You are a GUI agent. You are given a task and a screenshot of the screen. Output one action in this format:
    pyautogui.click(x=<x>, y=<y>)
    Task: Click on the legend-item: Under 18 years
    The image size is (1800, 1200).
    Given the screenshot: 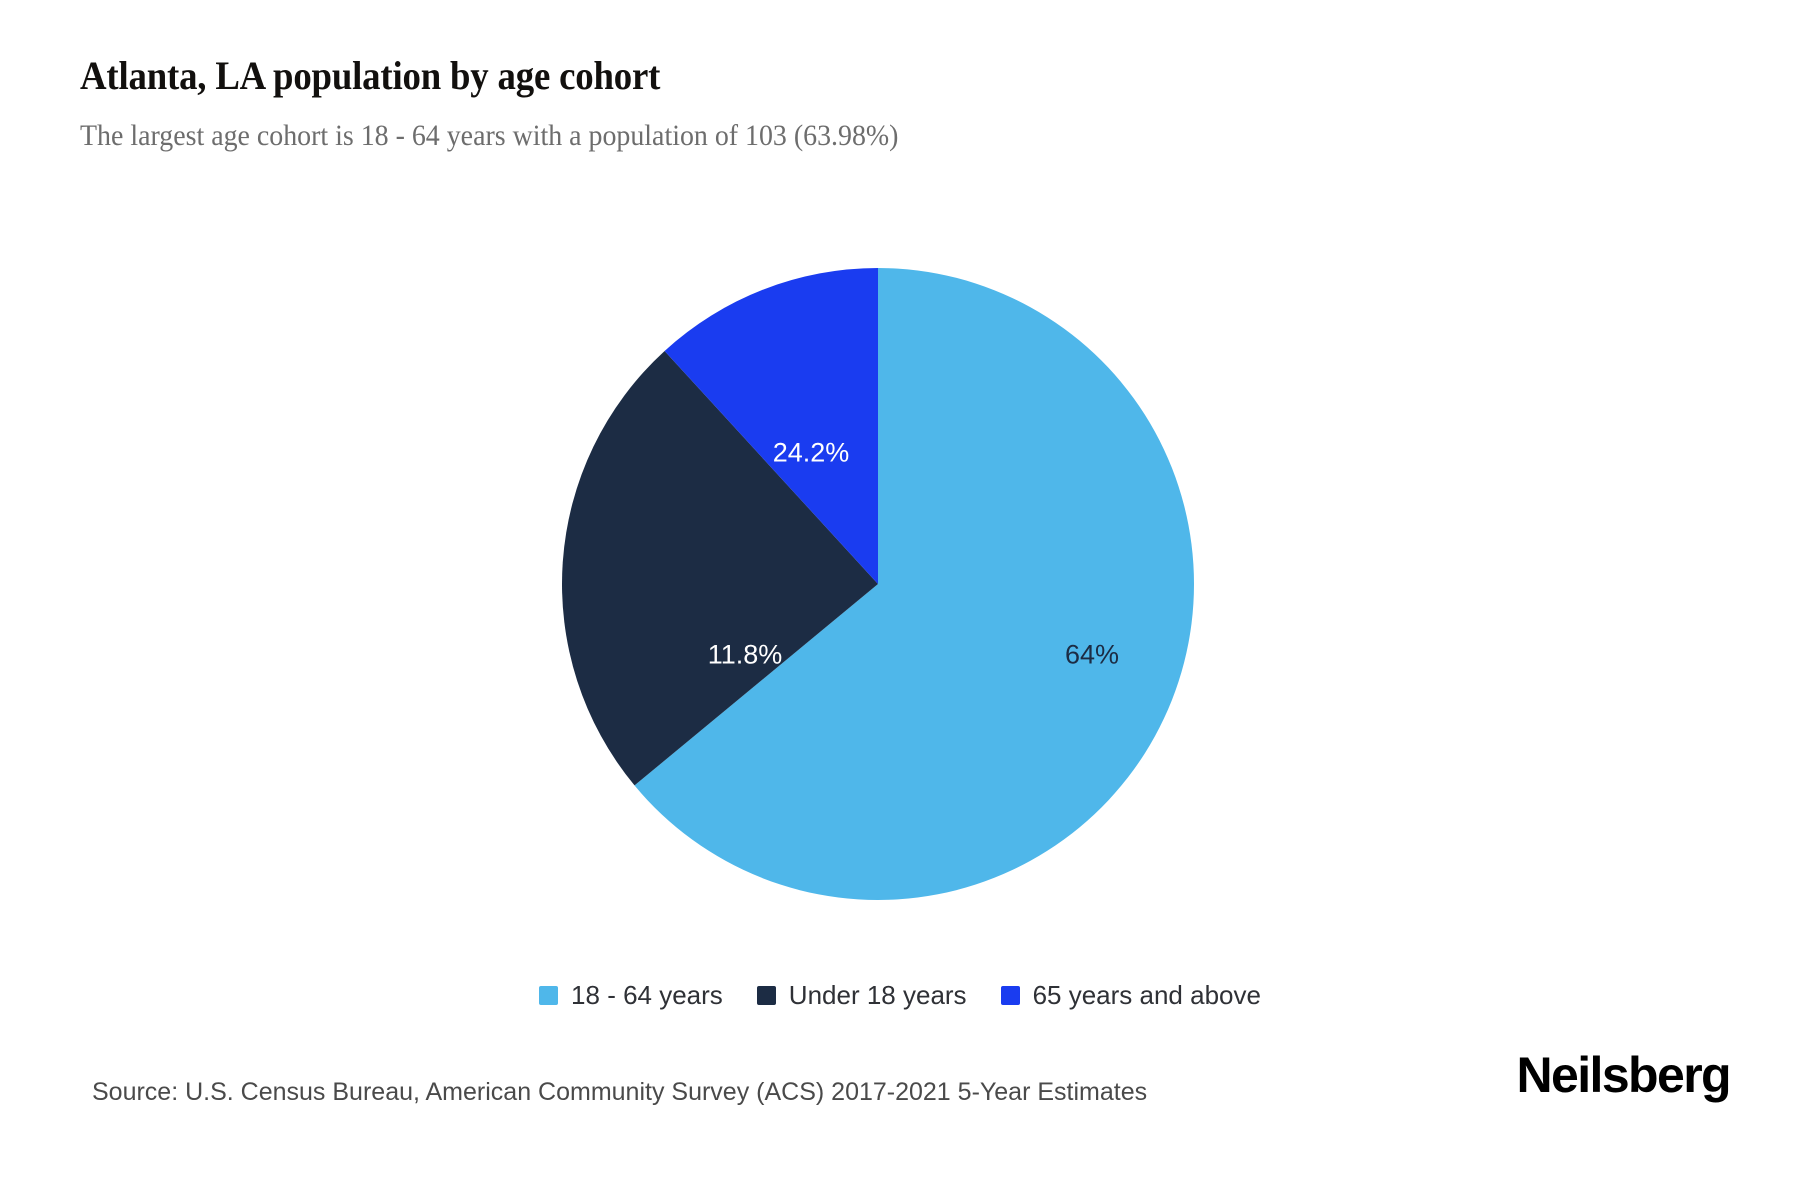 What is the action you would take?
    pyautogui.click(x=861, y=995)
    